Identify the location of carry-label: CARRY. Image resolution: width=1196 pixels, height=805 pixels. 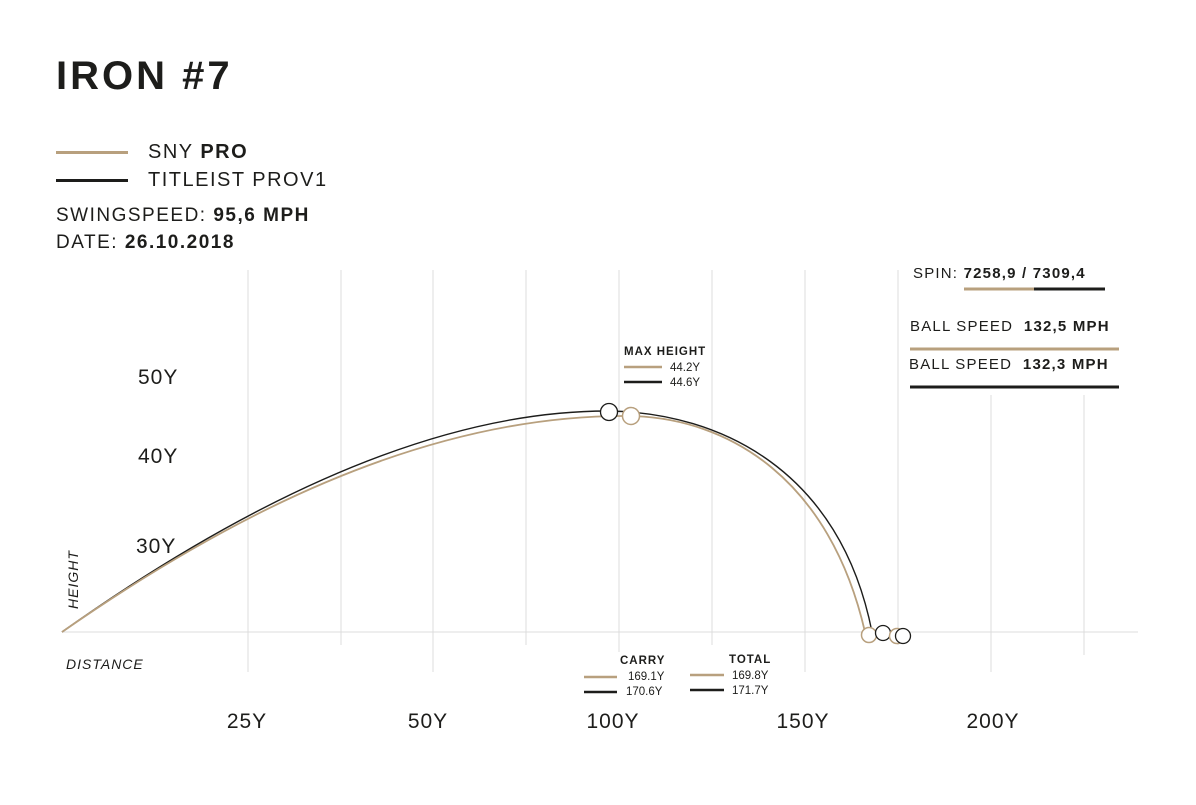
(642, 661).